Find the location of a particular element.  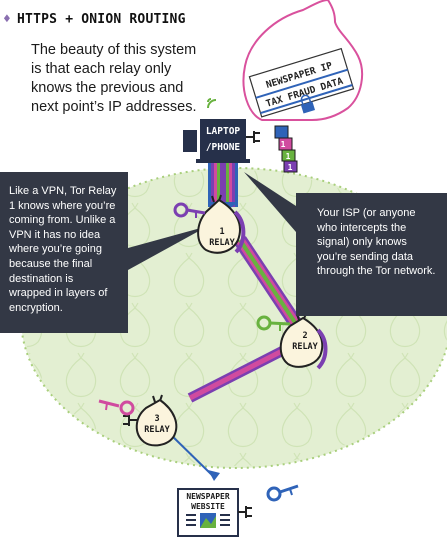

page-title: ♦ HTTPS + ONION ROUTING is located at coordinates (94, 19).